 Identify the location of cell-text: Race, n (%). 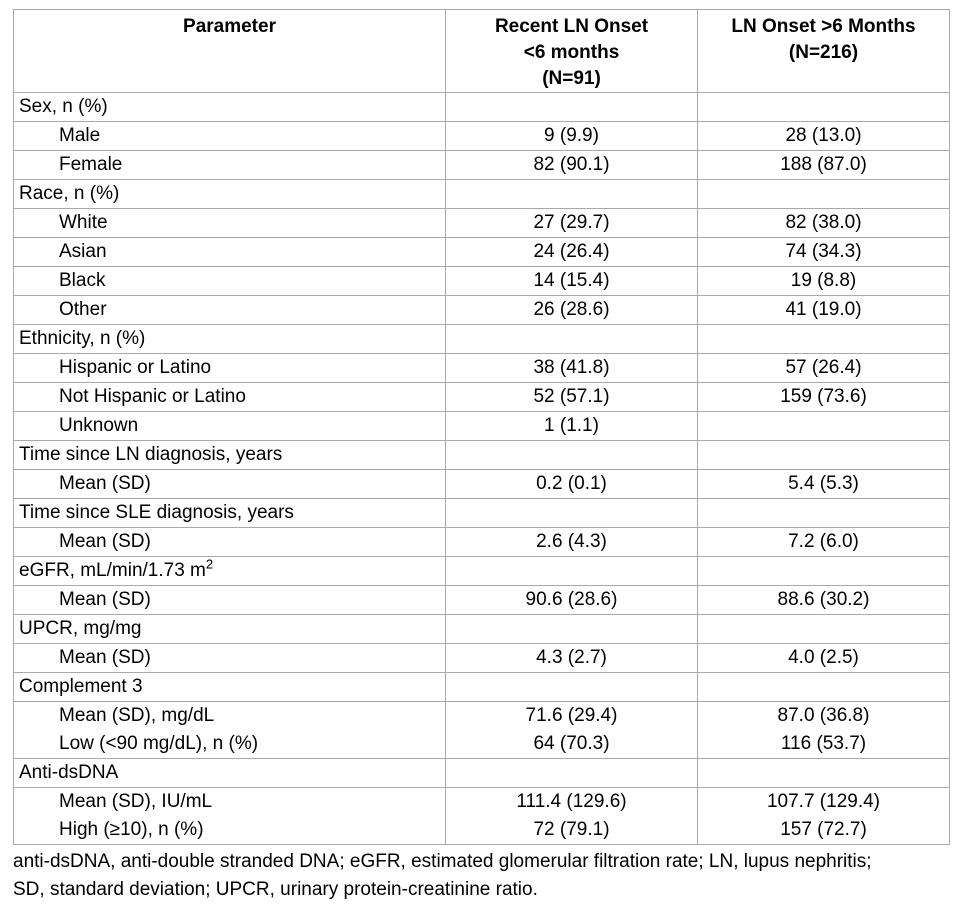
(69, 193).